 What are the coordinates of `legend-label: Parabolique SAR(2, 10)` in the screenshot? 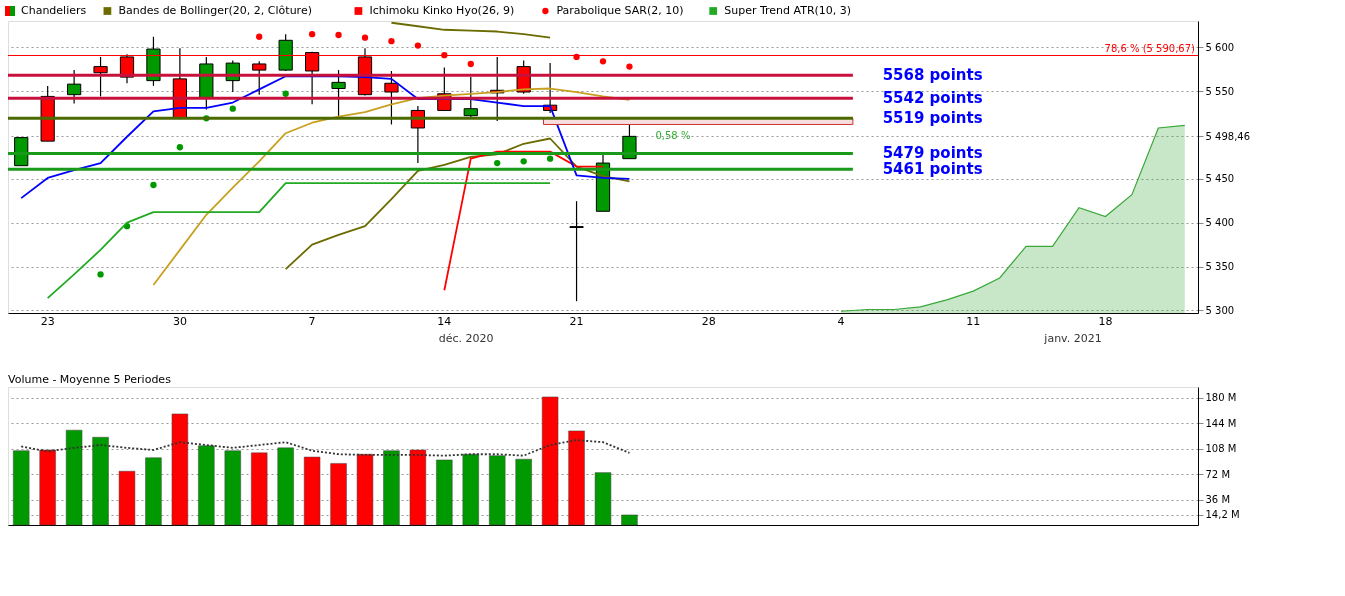 It's located at (620, 10).